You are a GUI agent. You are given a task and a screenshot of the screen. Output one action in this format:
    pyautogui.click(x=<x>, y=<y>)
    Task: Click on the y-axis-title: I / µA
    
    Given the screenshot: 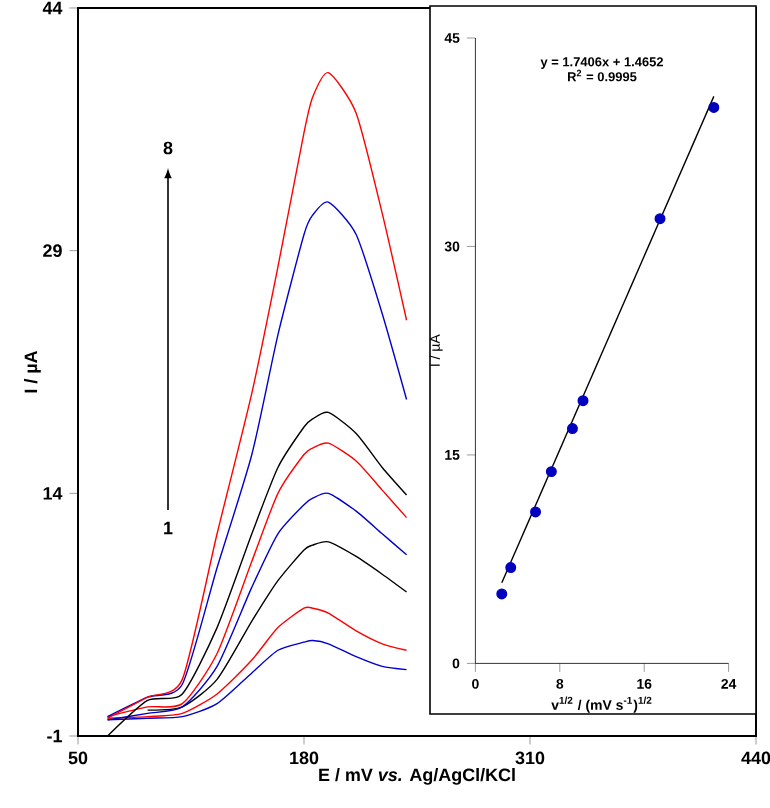 What is the action you would take?
    pyautogui.click(x=32, y=371)
    